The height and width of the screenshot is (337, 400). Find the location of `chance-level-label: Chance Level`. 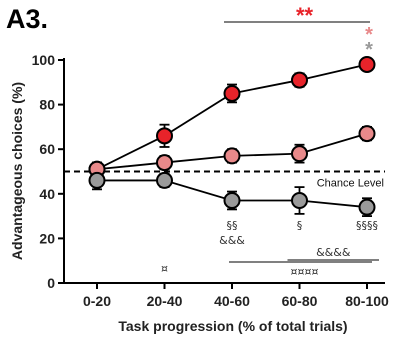

chance-level-label: Chance Level is located at coordinates (350, 184).